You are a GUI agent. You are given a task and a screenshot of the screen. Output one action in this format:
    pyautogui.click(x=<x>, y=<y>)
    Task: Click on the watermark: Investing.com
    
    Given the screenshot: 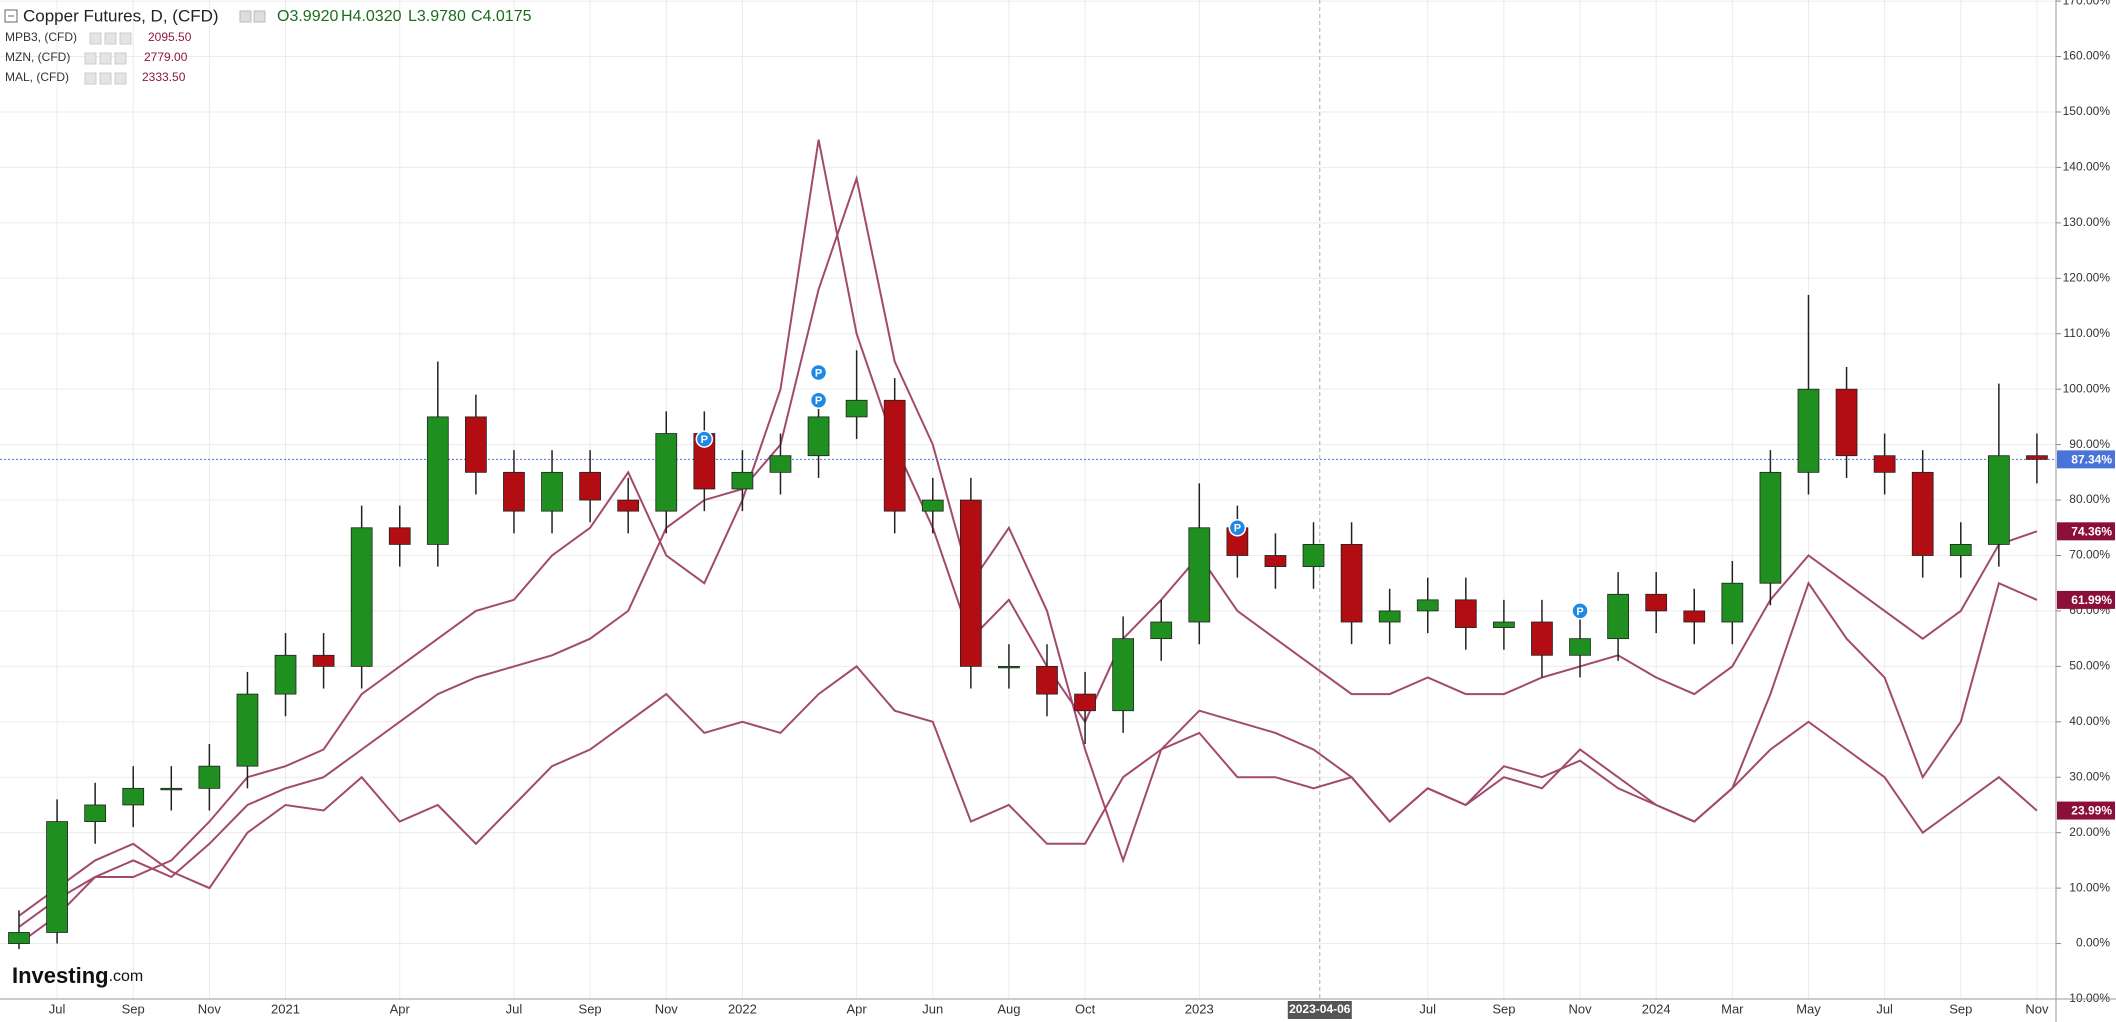 What is the action you would take?
    pyautogui.click(x=77, y=975)
    